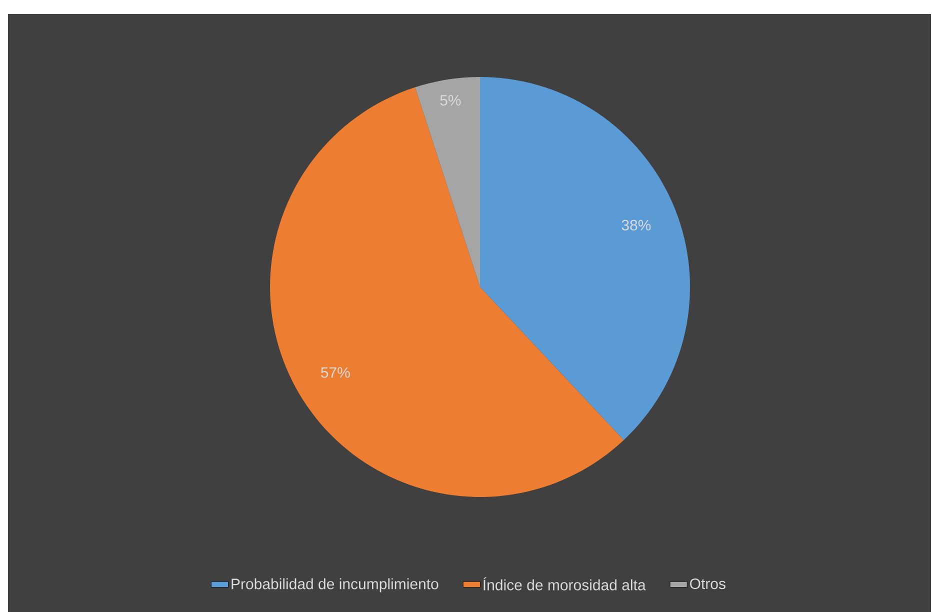  Describe the element at coordinates (708, 584) in the screenshot. I see `legend-label: Otros` at that location.